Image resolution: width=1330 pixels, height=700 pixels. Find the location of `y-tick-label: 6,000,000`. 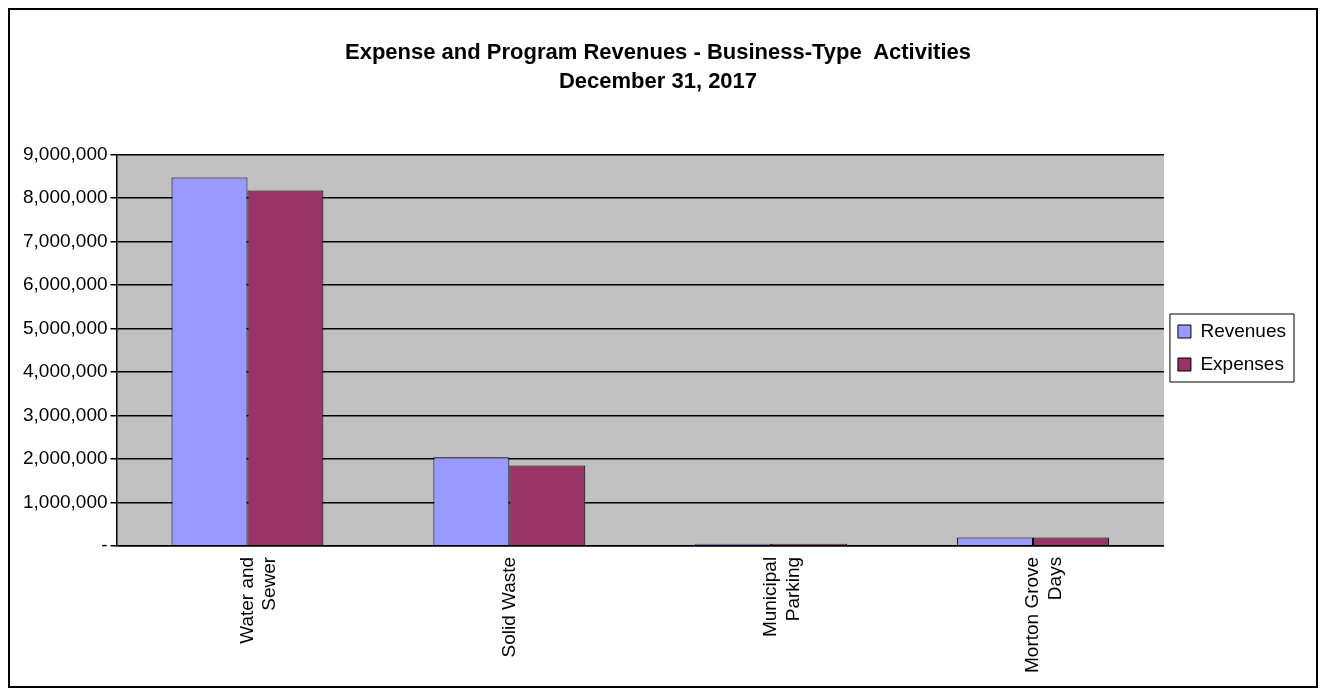

y-tick-label: 6,000,000 is located at coordinates (65, 284).